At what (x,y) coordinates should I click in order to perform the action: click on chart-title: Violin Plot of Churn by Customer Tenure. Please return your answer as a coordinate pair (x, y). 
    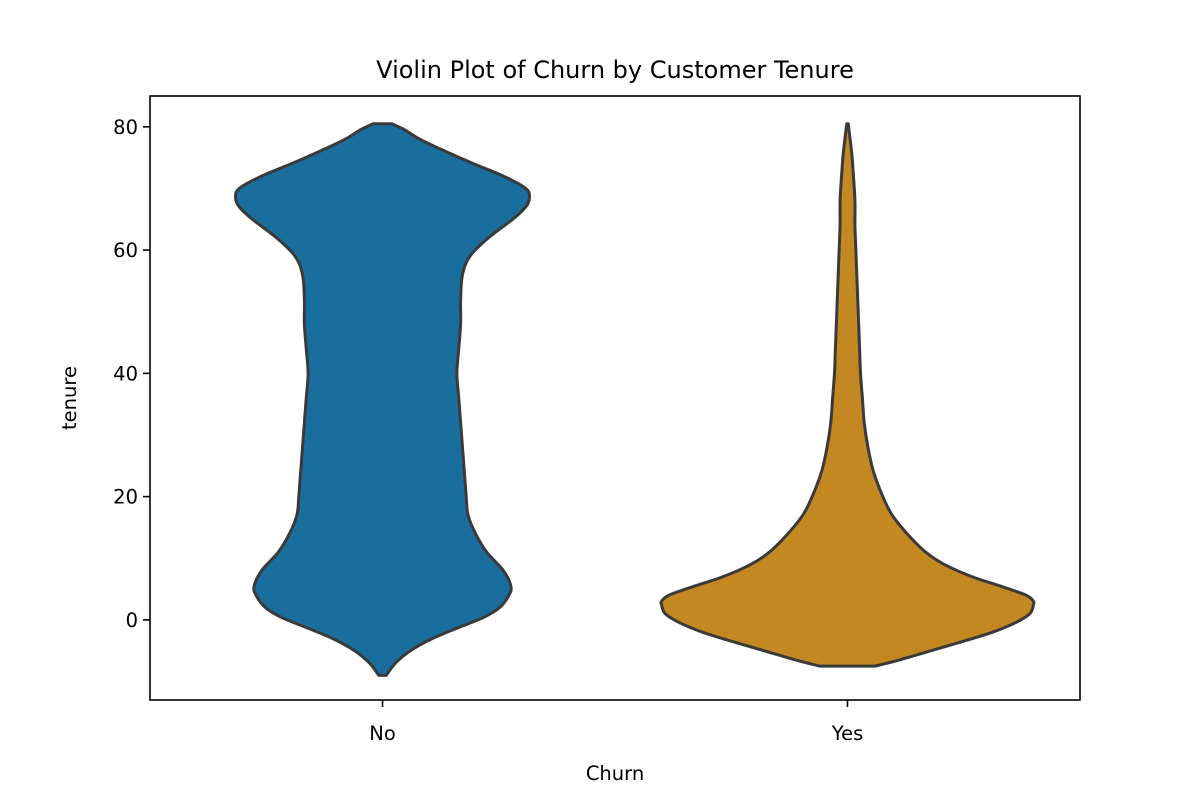
    Looking at the image, I should click on (615, 70).